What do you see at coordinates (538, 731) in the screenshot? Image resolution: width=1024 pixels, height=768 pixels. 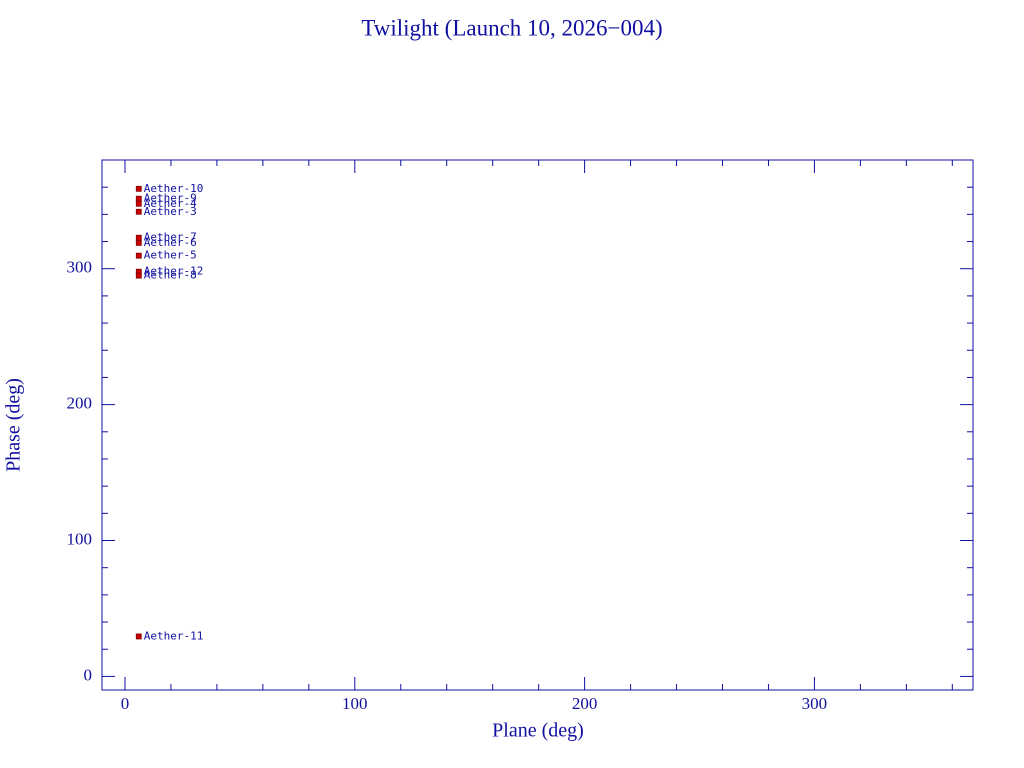 I see `x-axis-label: Plane (deg)` at bounding box center [538, 731].